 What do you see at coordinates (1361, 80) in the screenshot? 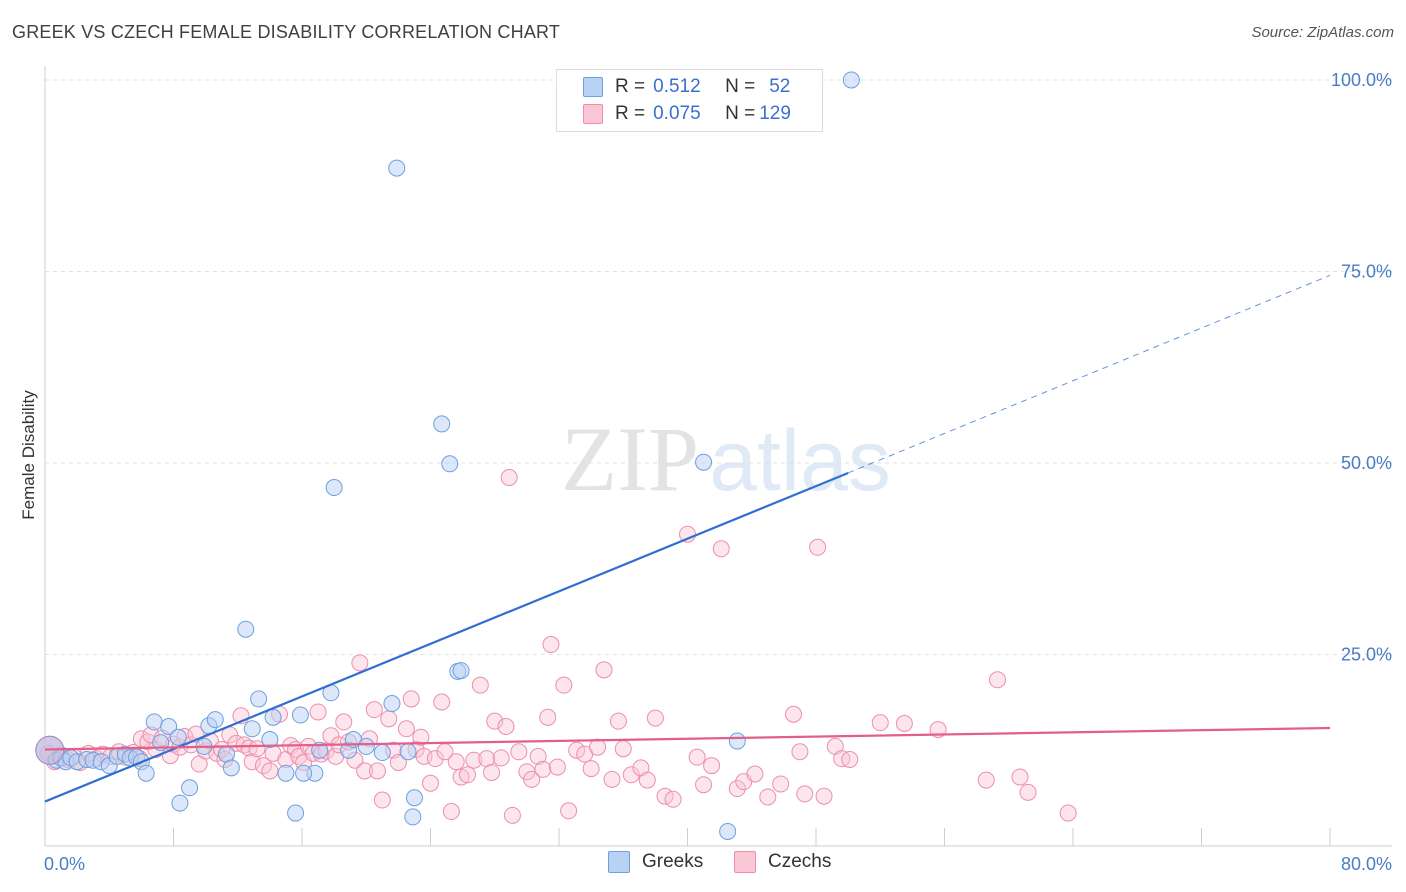
I see `y-tick-label: 100.0%` at bounding box center [1361, 80].